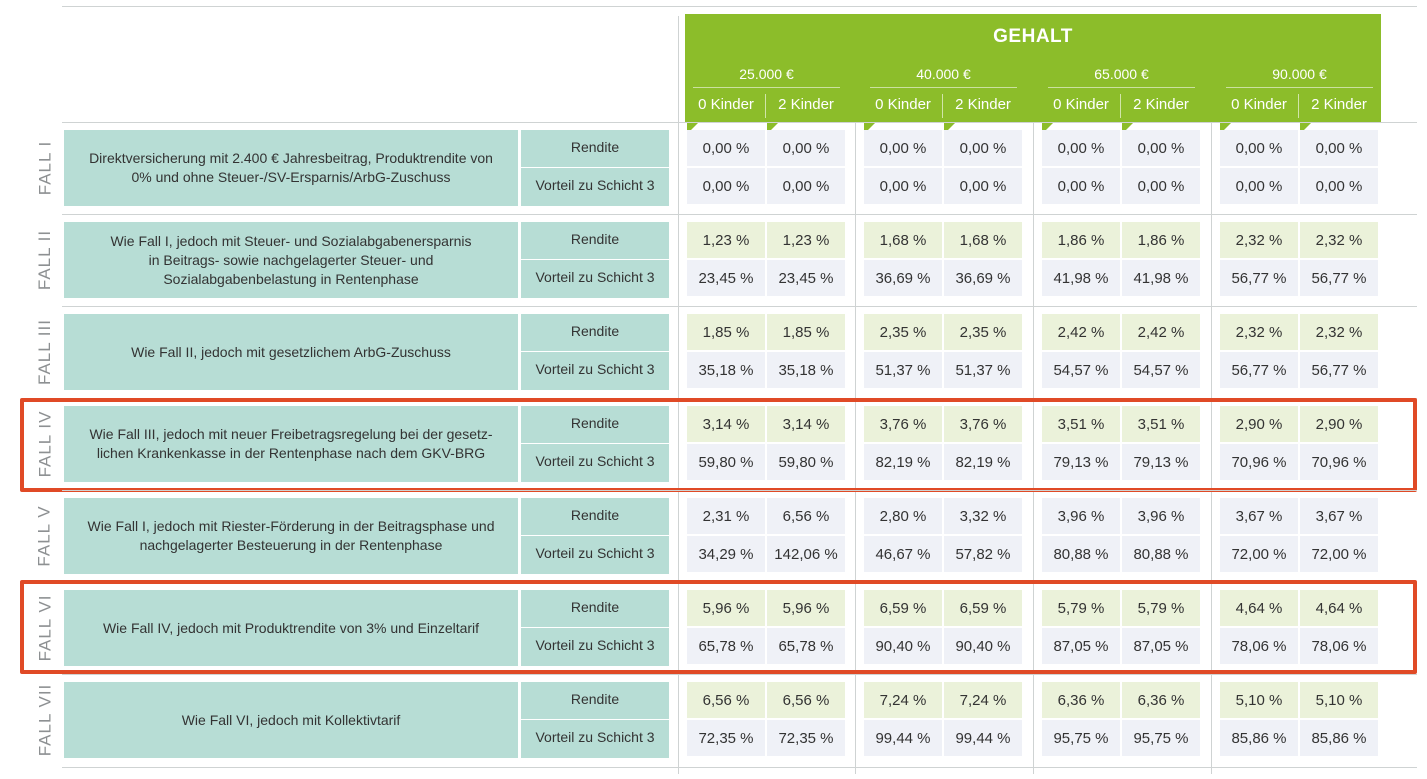  I want to click on rendite-cell: 6,36 %, so click(1081, 700).